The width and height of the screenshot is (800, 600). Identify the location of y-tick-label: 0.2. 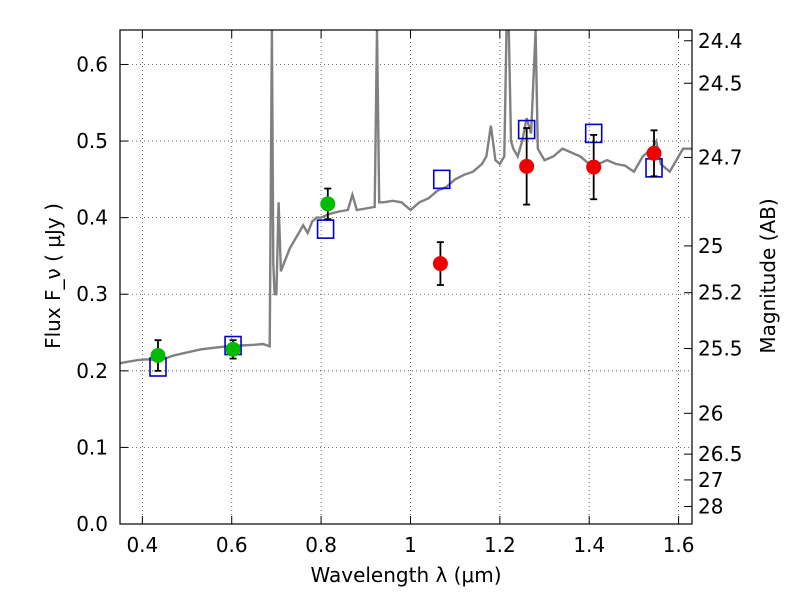
(92, 371).